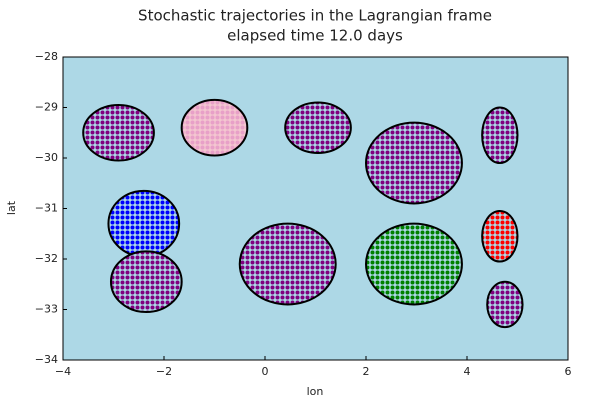 The width and height of the screenshot is (600, 400). Describe the element at coordinates (315, 391) in the screenshot. I see `x-axis-label: lon` at that location.